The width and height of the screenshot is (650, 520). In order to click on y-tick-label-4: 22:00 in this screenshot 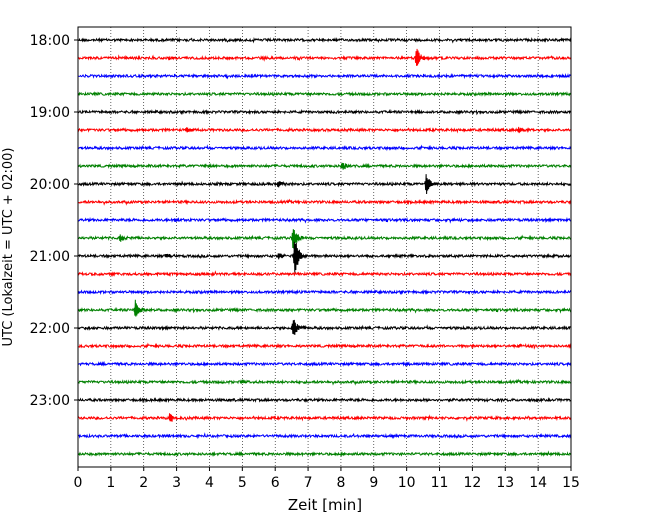, I will do `click(50, 329)`.